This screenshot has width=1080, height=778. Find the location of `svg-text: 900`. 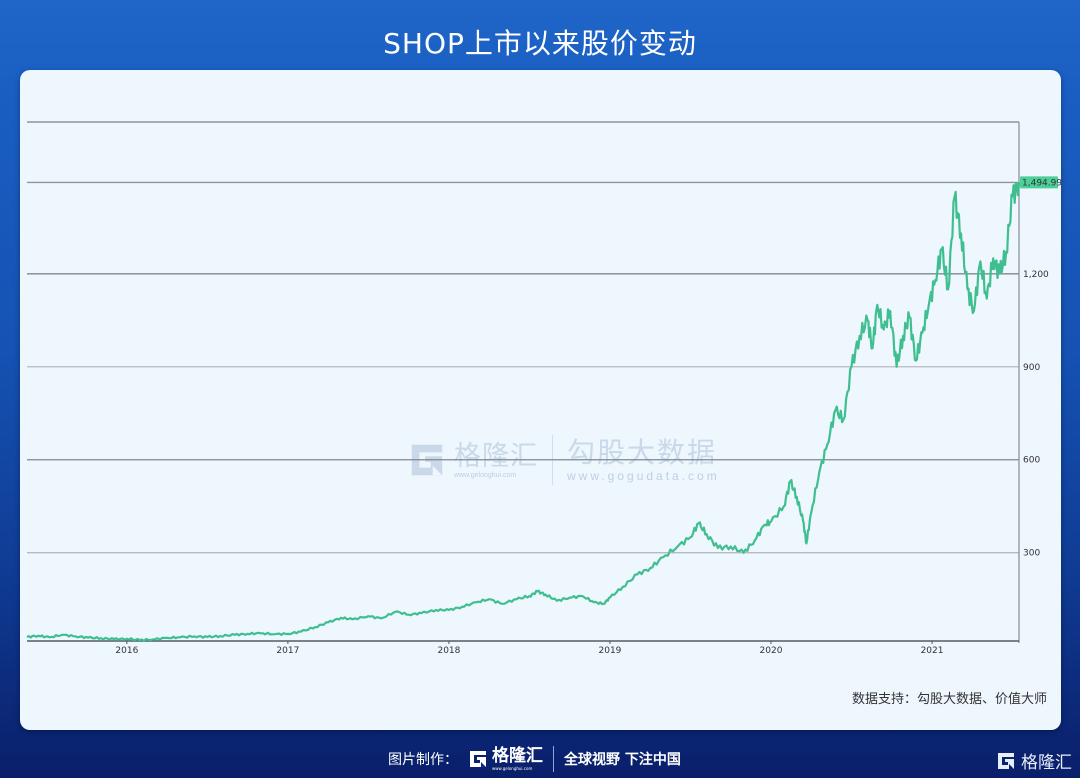

svg-text: 900 is located at coordinates (1031, 368).